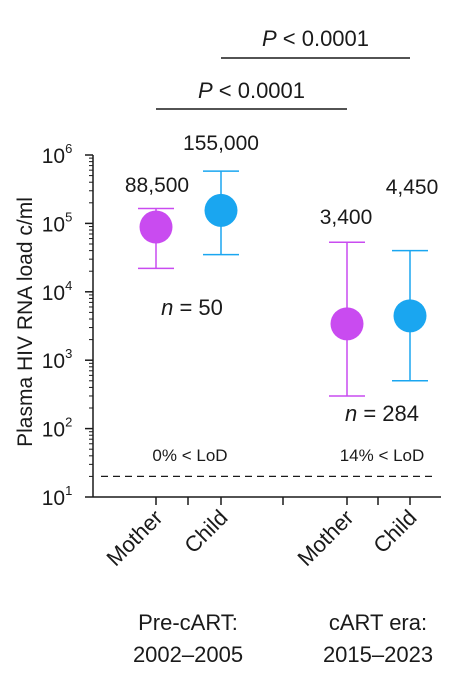  What do you see at coordinates (189, 455) in the screenshot?
I see `lod-percent-label: 0% < LoD` at bounding box center [189, 455].